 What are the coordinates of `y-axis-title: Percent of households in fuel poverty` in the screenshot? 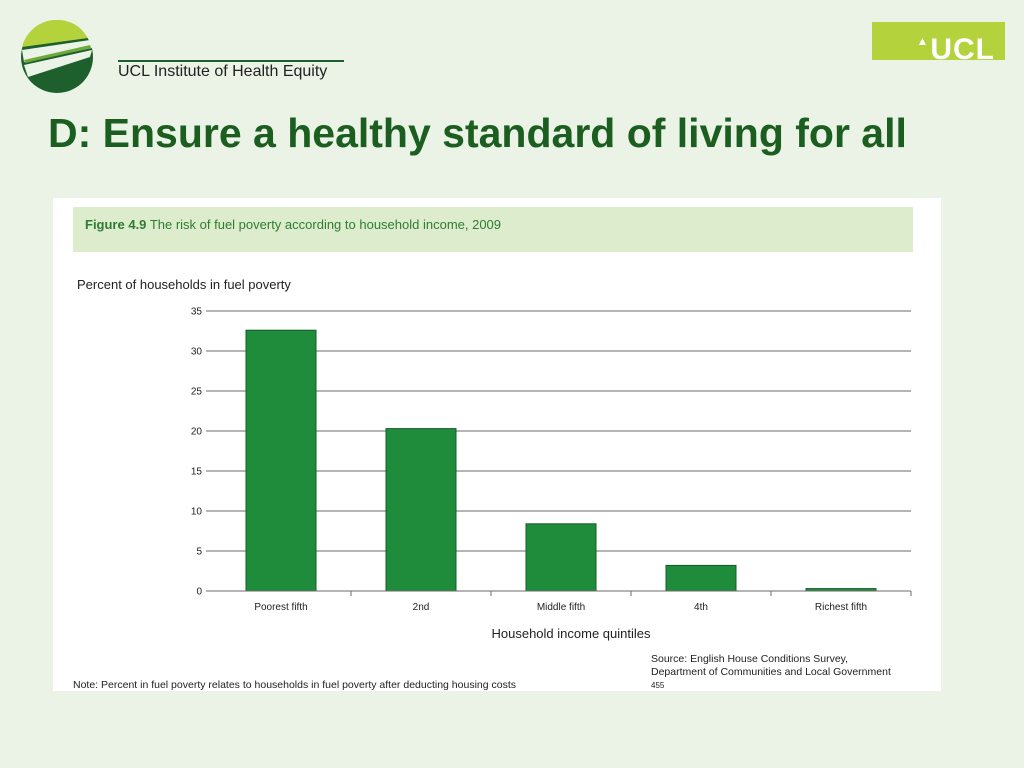 It's located at (184, 284).